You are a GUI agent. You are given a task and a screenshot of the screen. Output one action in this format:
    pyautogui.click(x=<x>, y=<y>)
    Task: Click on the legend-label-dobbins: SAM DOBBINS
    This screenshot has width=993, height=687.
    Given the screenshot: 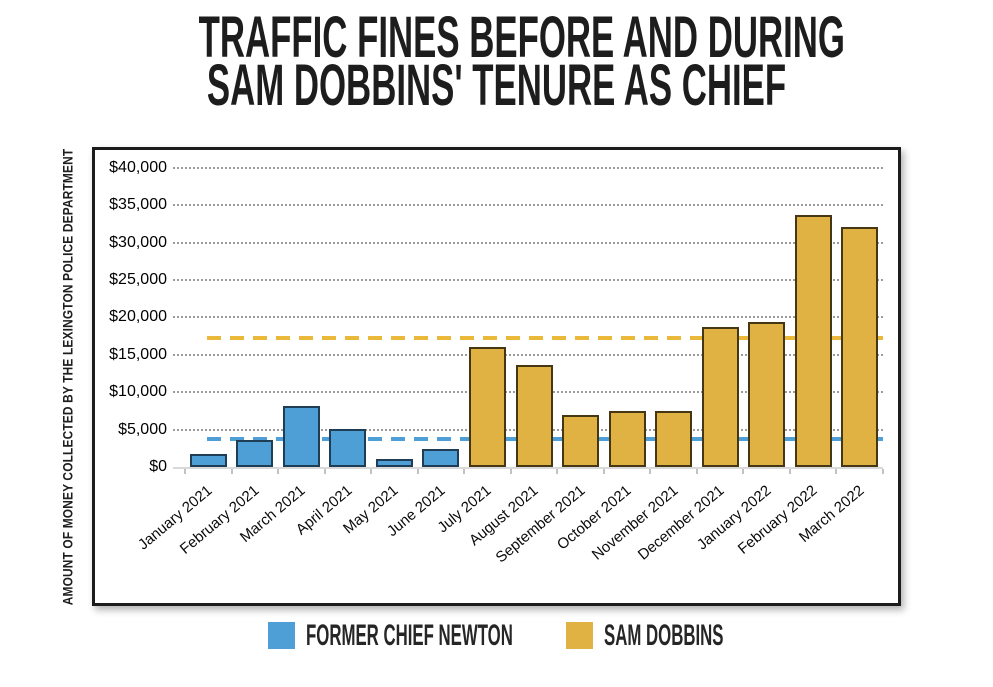 What is the action you would take?
    pyautogui.click(x=663, y=635)
    